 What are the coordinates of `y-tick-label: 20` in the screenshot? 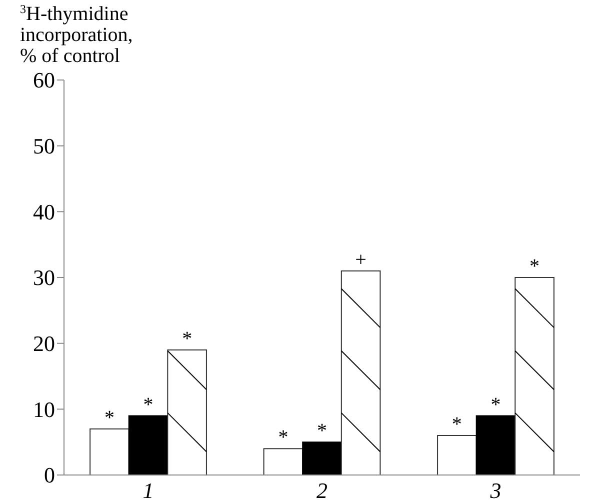 It's located at (44, 343).